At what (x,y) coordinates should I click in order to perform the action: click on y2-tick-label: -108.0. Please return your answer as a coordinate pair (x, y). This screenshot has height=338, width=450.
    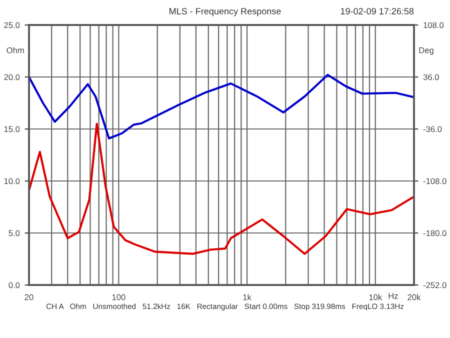
    Looking at the image, I should click on (434, 181).